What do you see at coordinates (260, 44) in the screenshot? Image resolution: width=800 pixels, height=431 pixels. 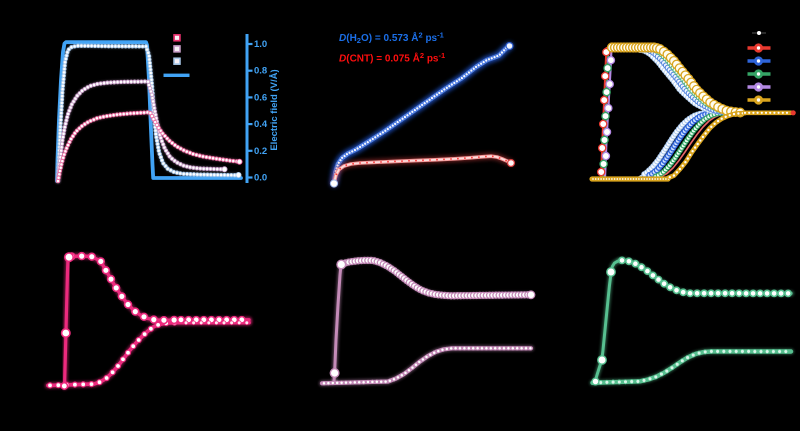 I see `svg-text: 1.0` at bounding box center [260, 44].